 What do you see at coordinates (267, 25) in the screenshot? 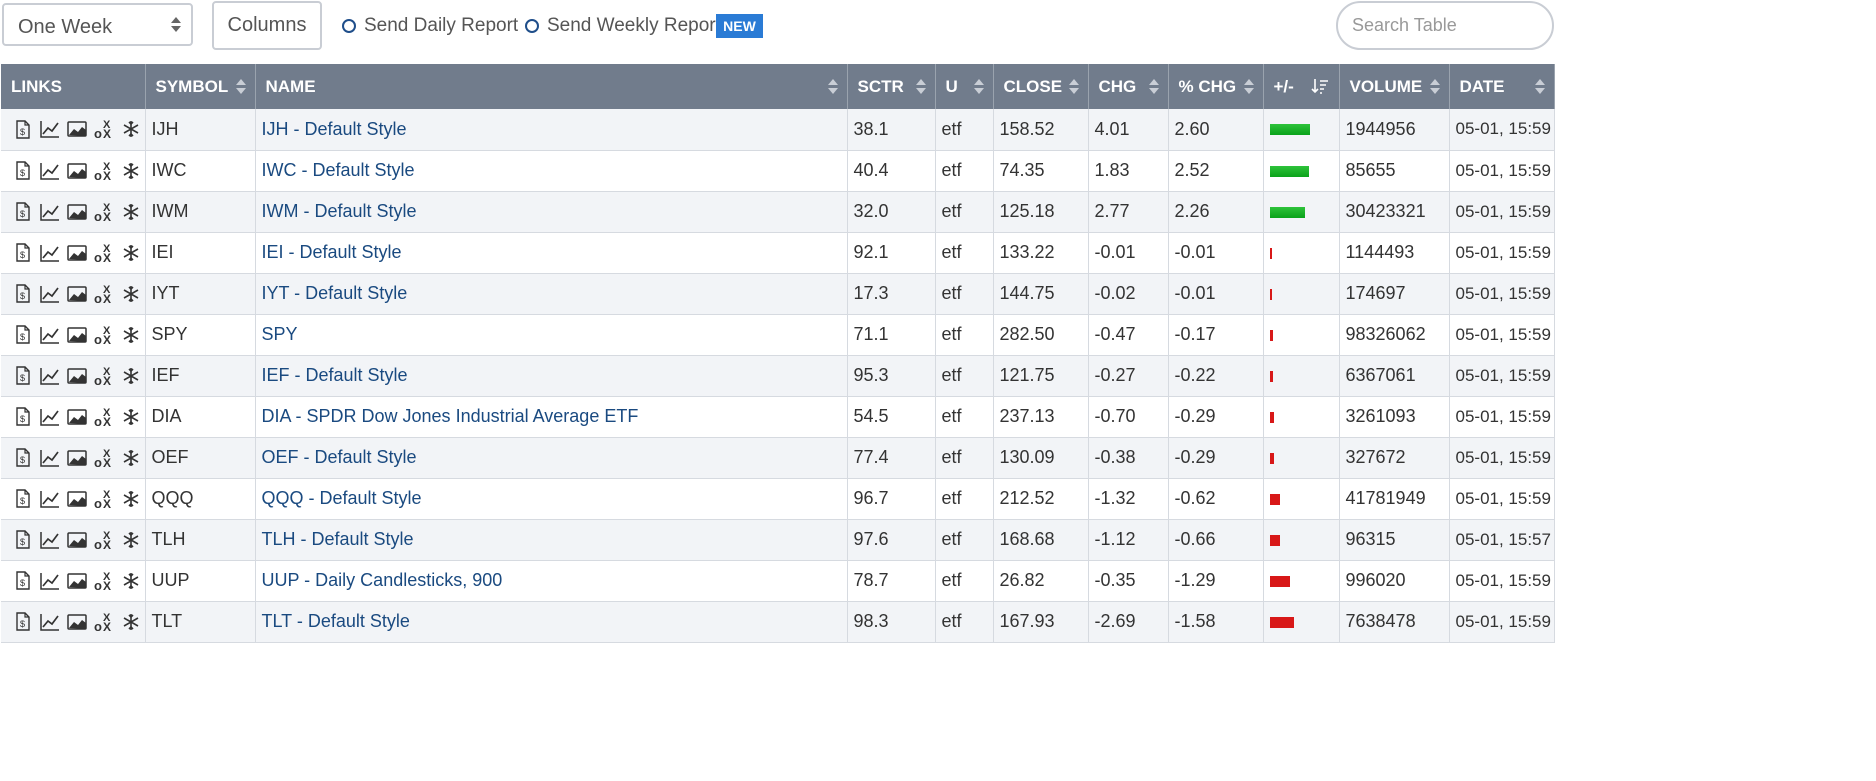
I see `columns-button: Columns` at bounding box center [267, 25].